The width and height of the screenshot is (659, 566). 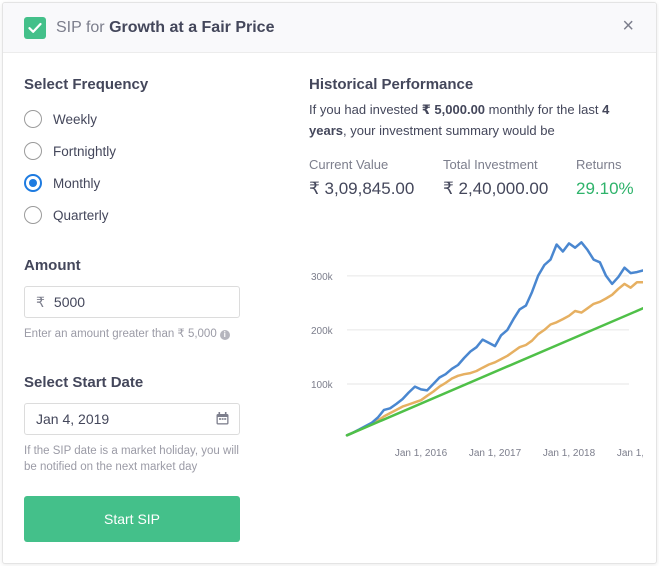 I want to click on total-investment: ₹ 2,40,000.00, so click(x=496, y=188).